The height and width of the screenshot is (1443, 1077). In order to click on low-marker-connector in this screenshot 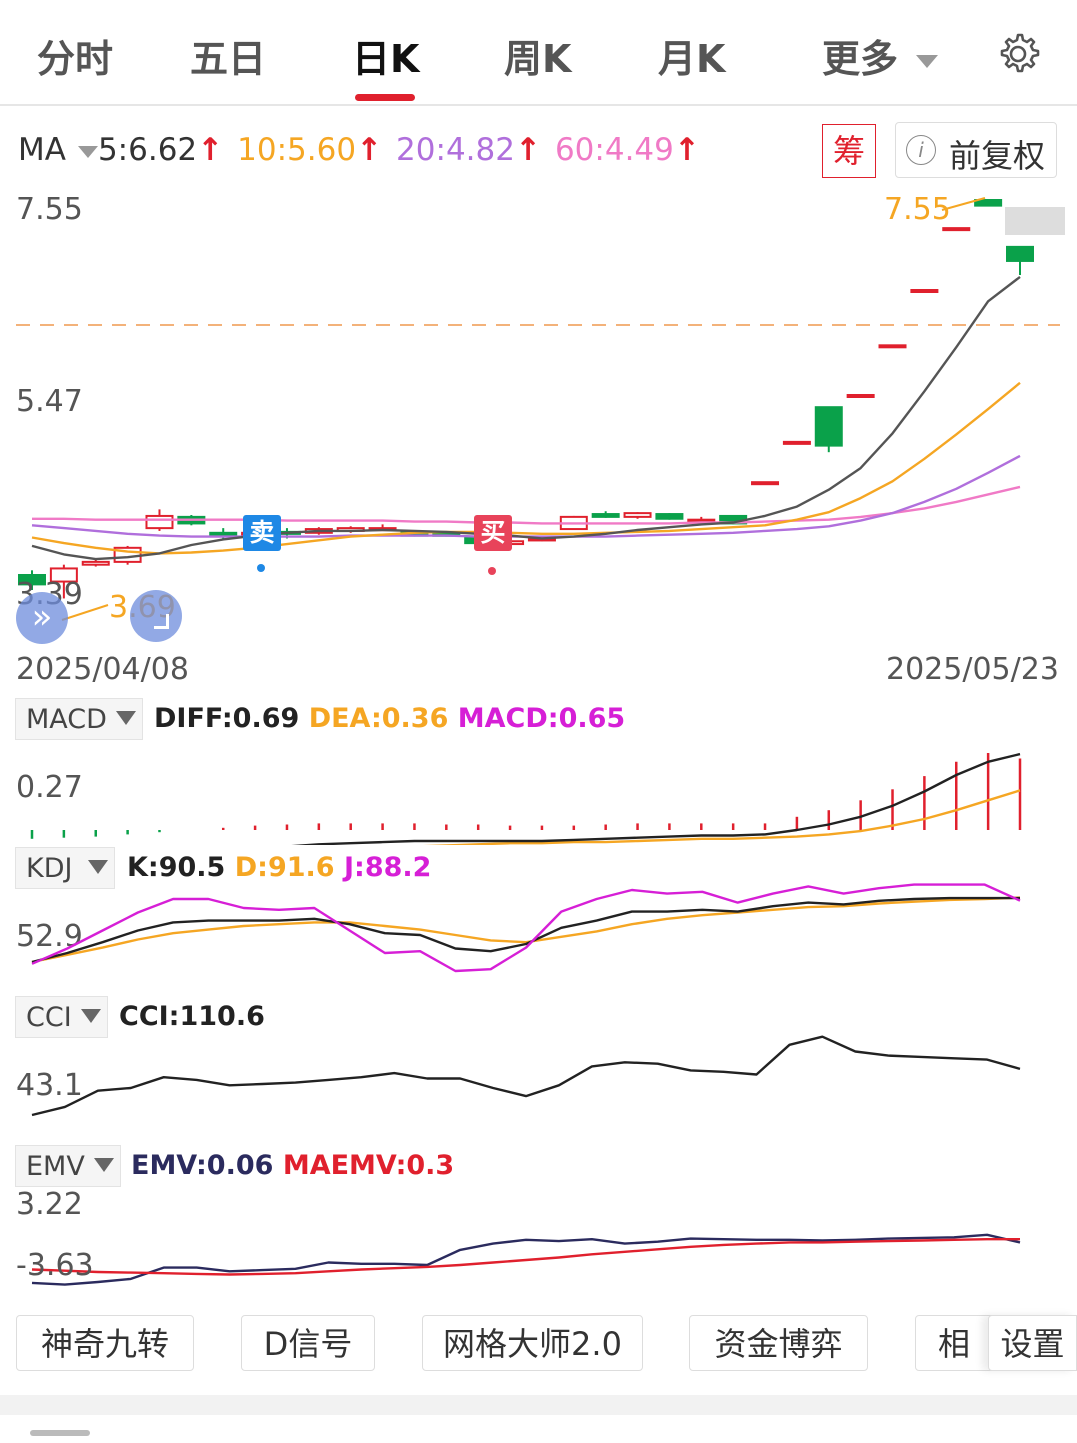, I will do `click(85, 612)`.